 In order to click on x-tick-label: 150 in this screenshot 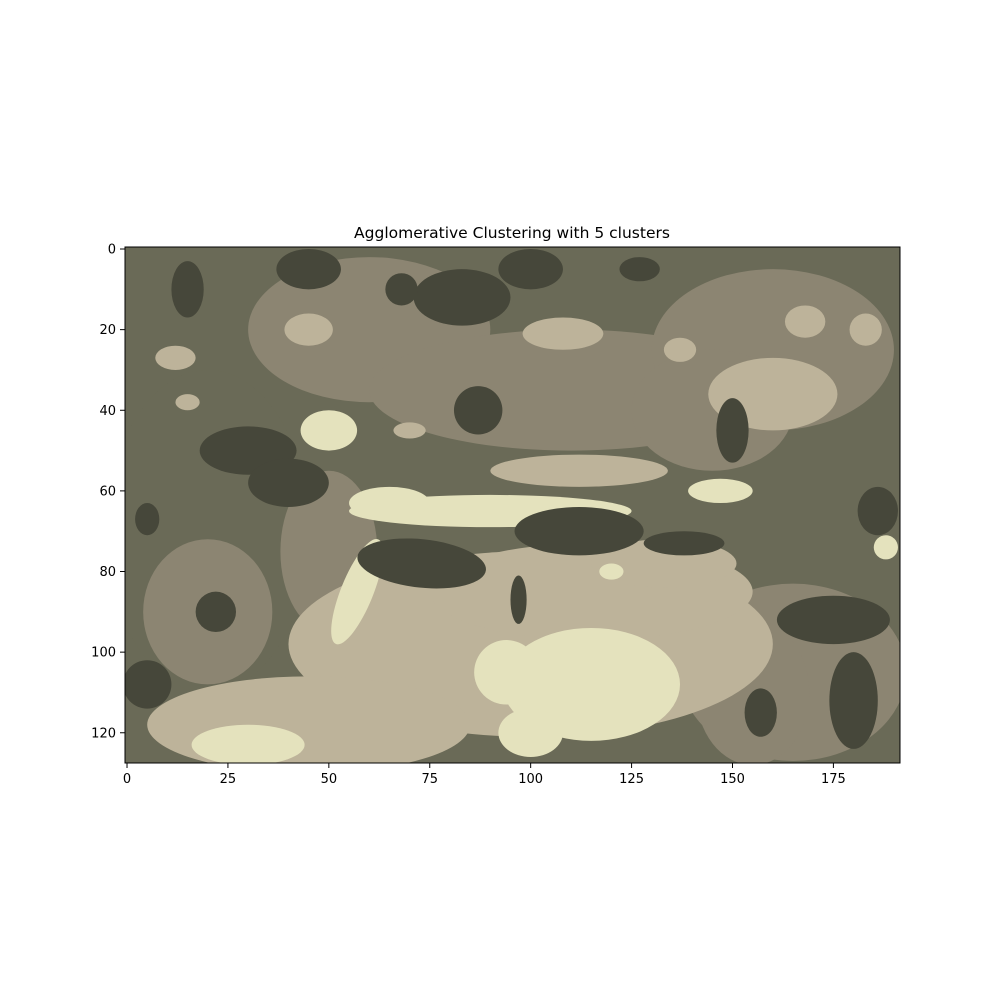, I will do `click(732, 779)`.